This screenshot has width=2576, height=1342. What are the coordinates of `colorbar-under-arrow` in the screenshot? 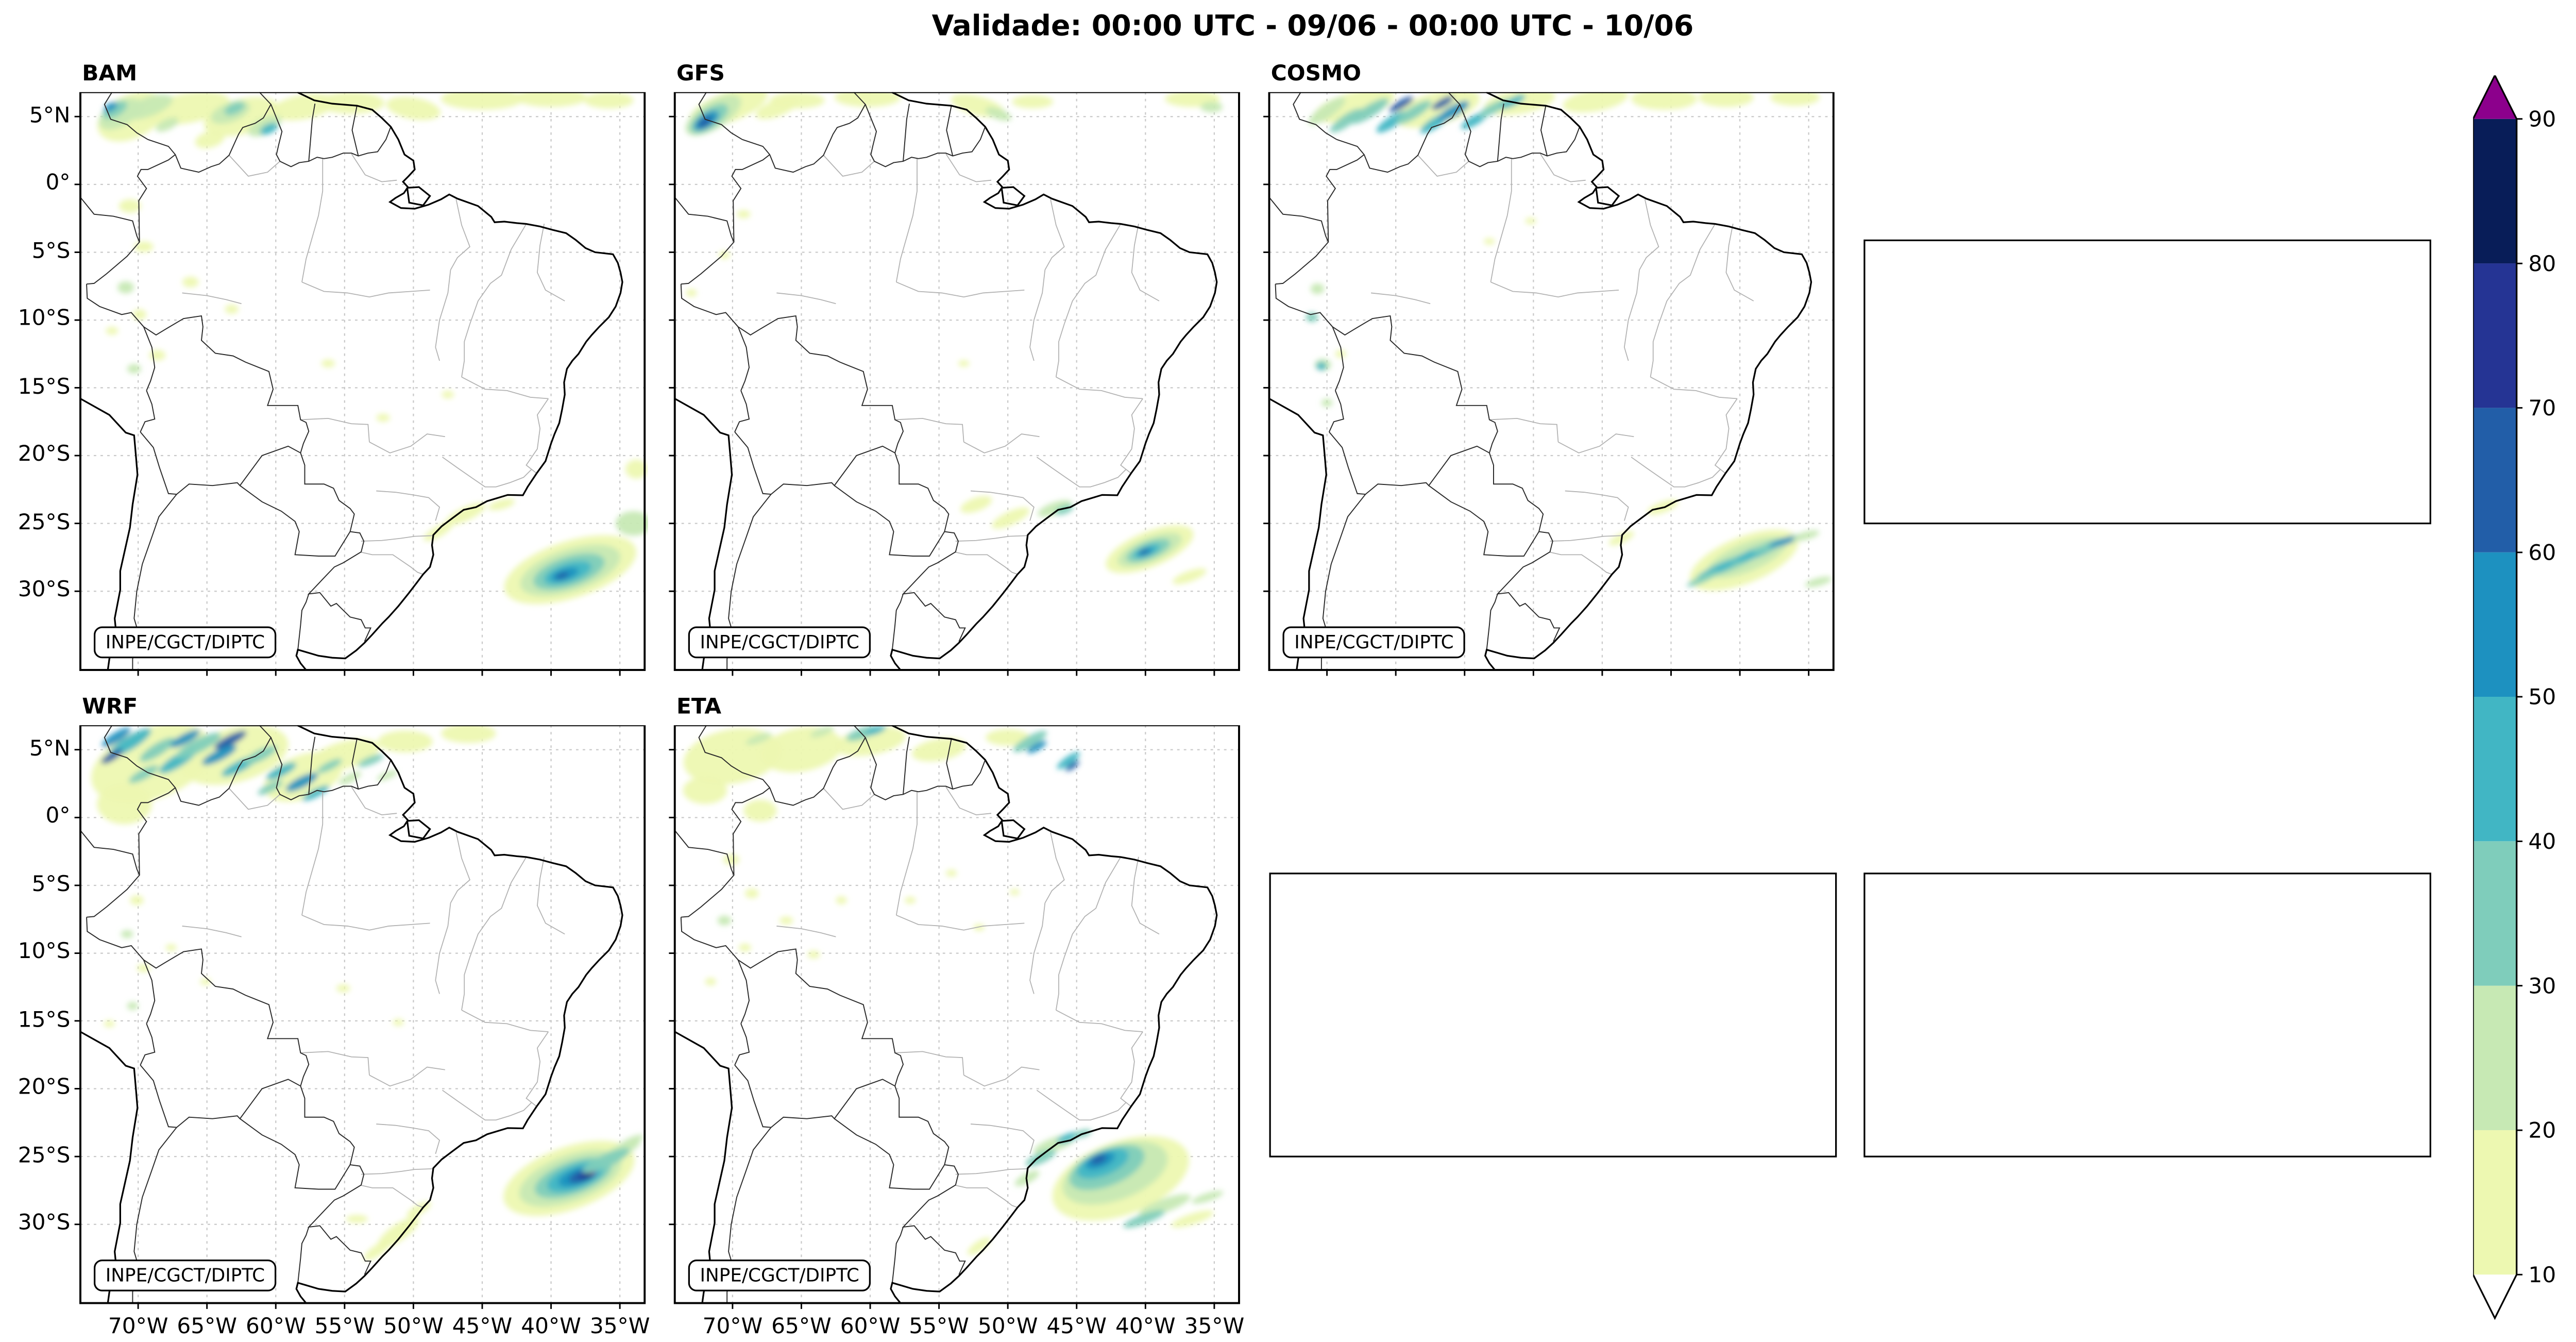 It's located at (2495, 1296).